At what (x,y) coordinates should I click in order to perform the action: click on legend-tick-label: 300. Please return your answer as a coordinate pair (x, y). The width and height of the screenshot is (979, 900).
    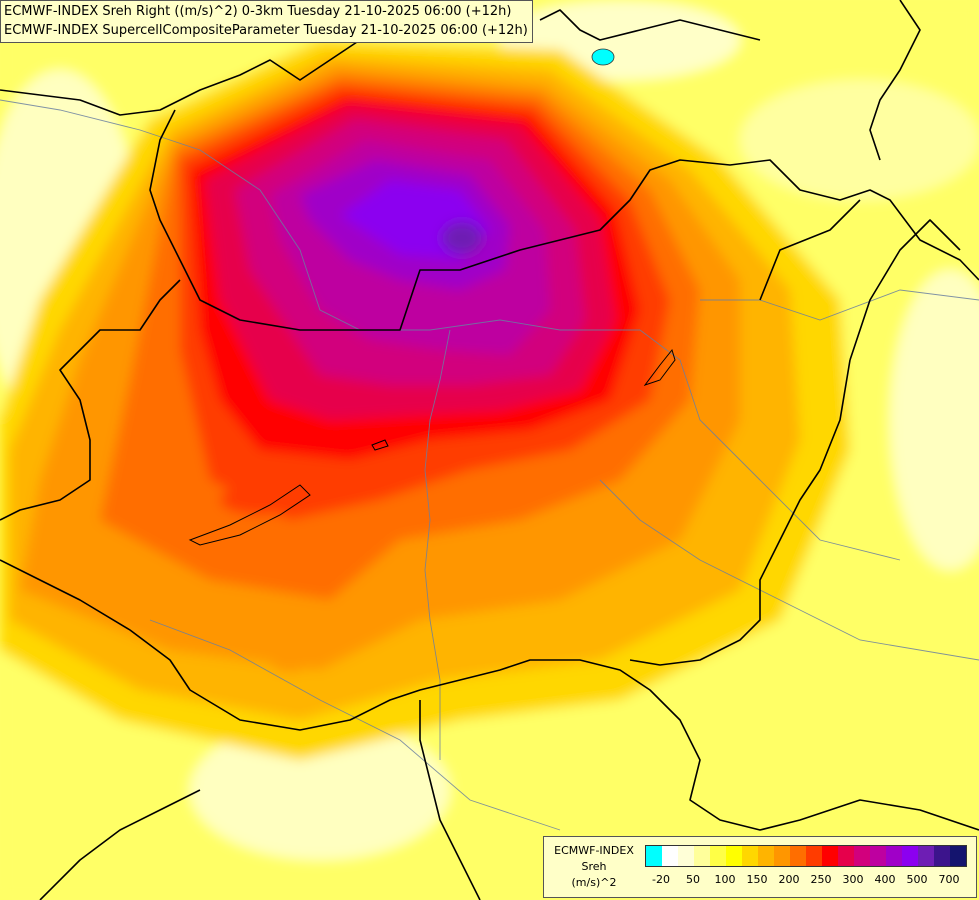
    Looking at the image, I should click on (853, 879).